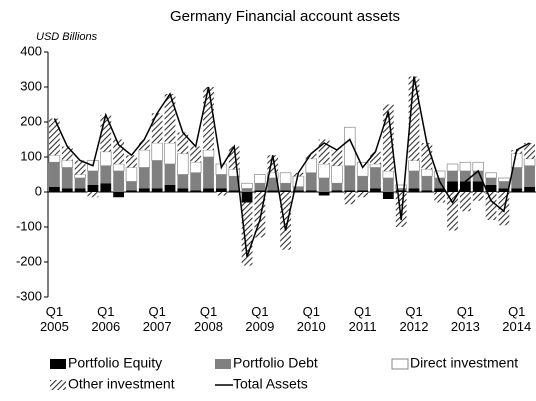  What do you see at coordinates (362, 319) in the screenshot?
I see `x-tick-label: Q1 2011` at bounding box center [362, 319].